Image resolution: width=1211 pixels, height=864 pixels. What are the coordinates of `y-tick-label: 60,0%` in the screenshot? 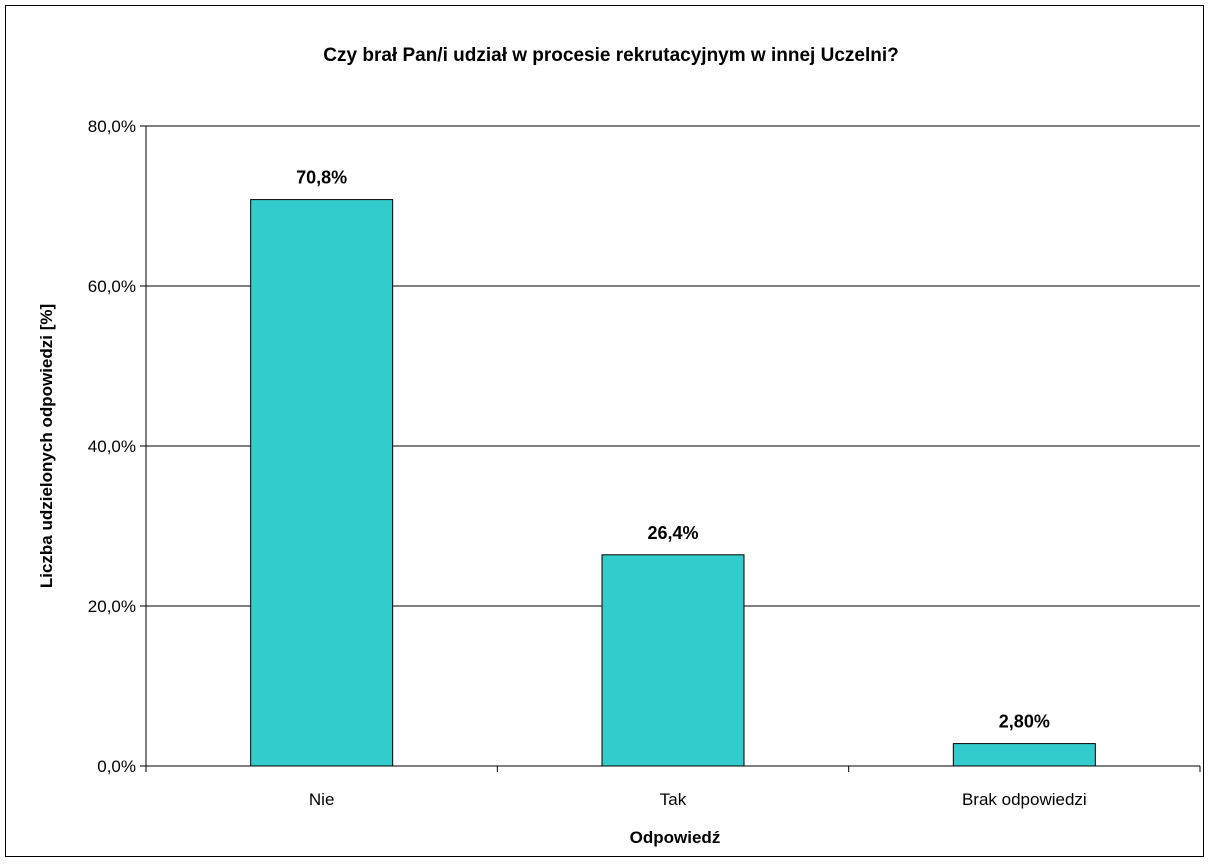 It's located at (112, 286).